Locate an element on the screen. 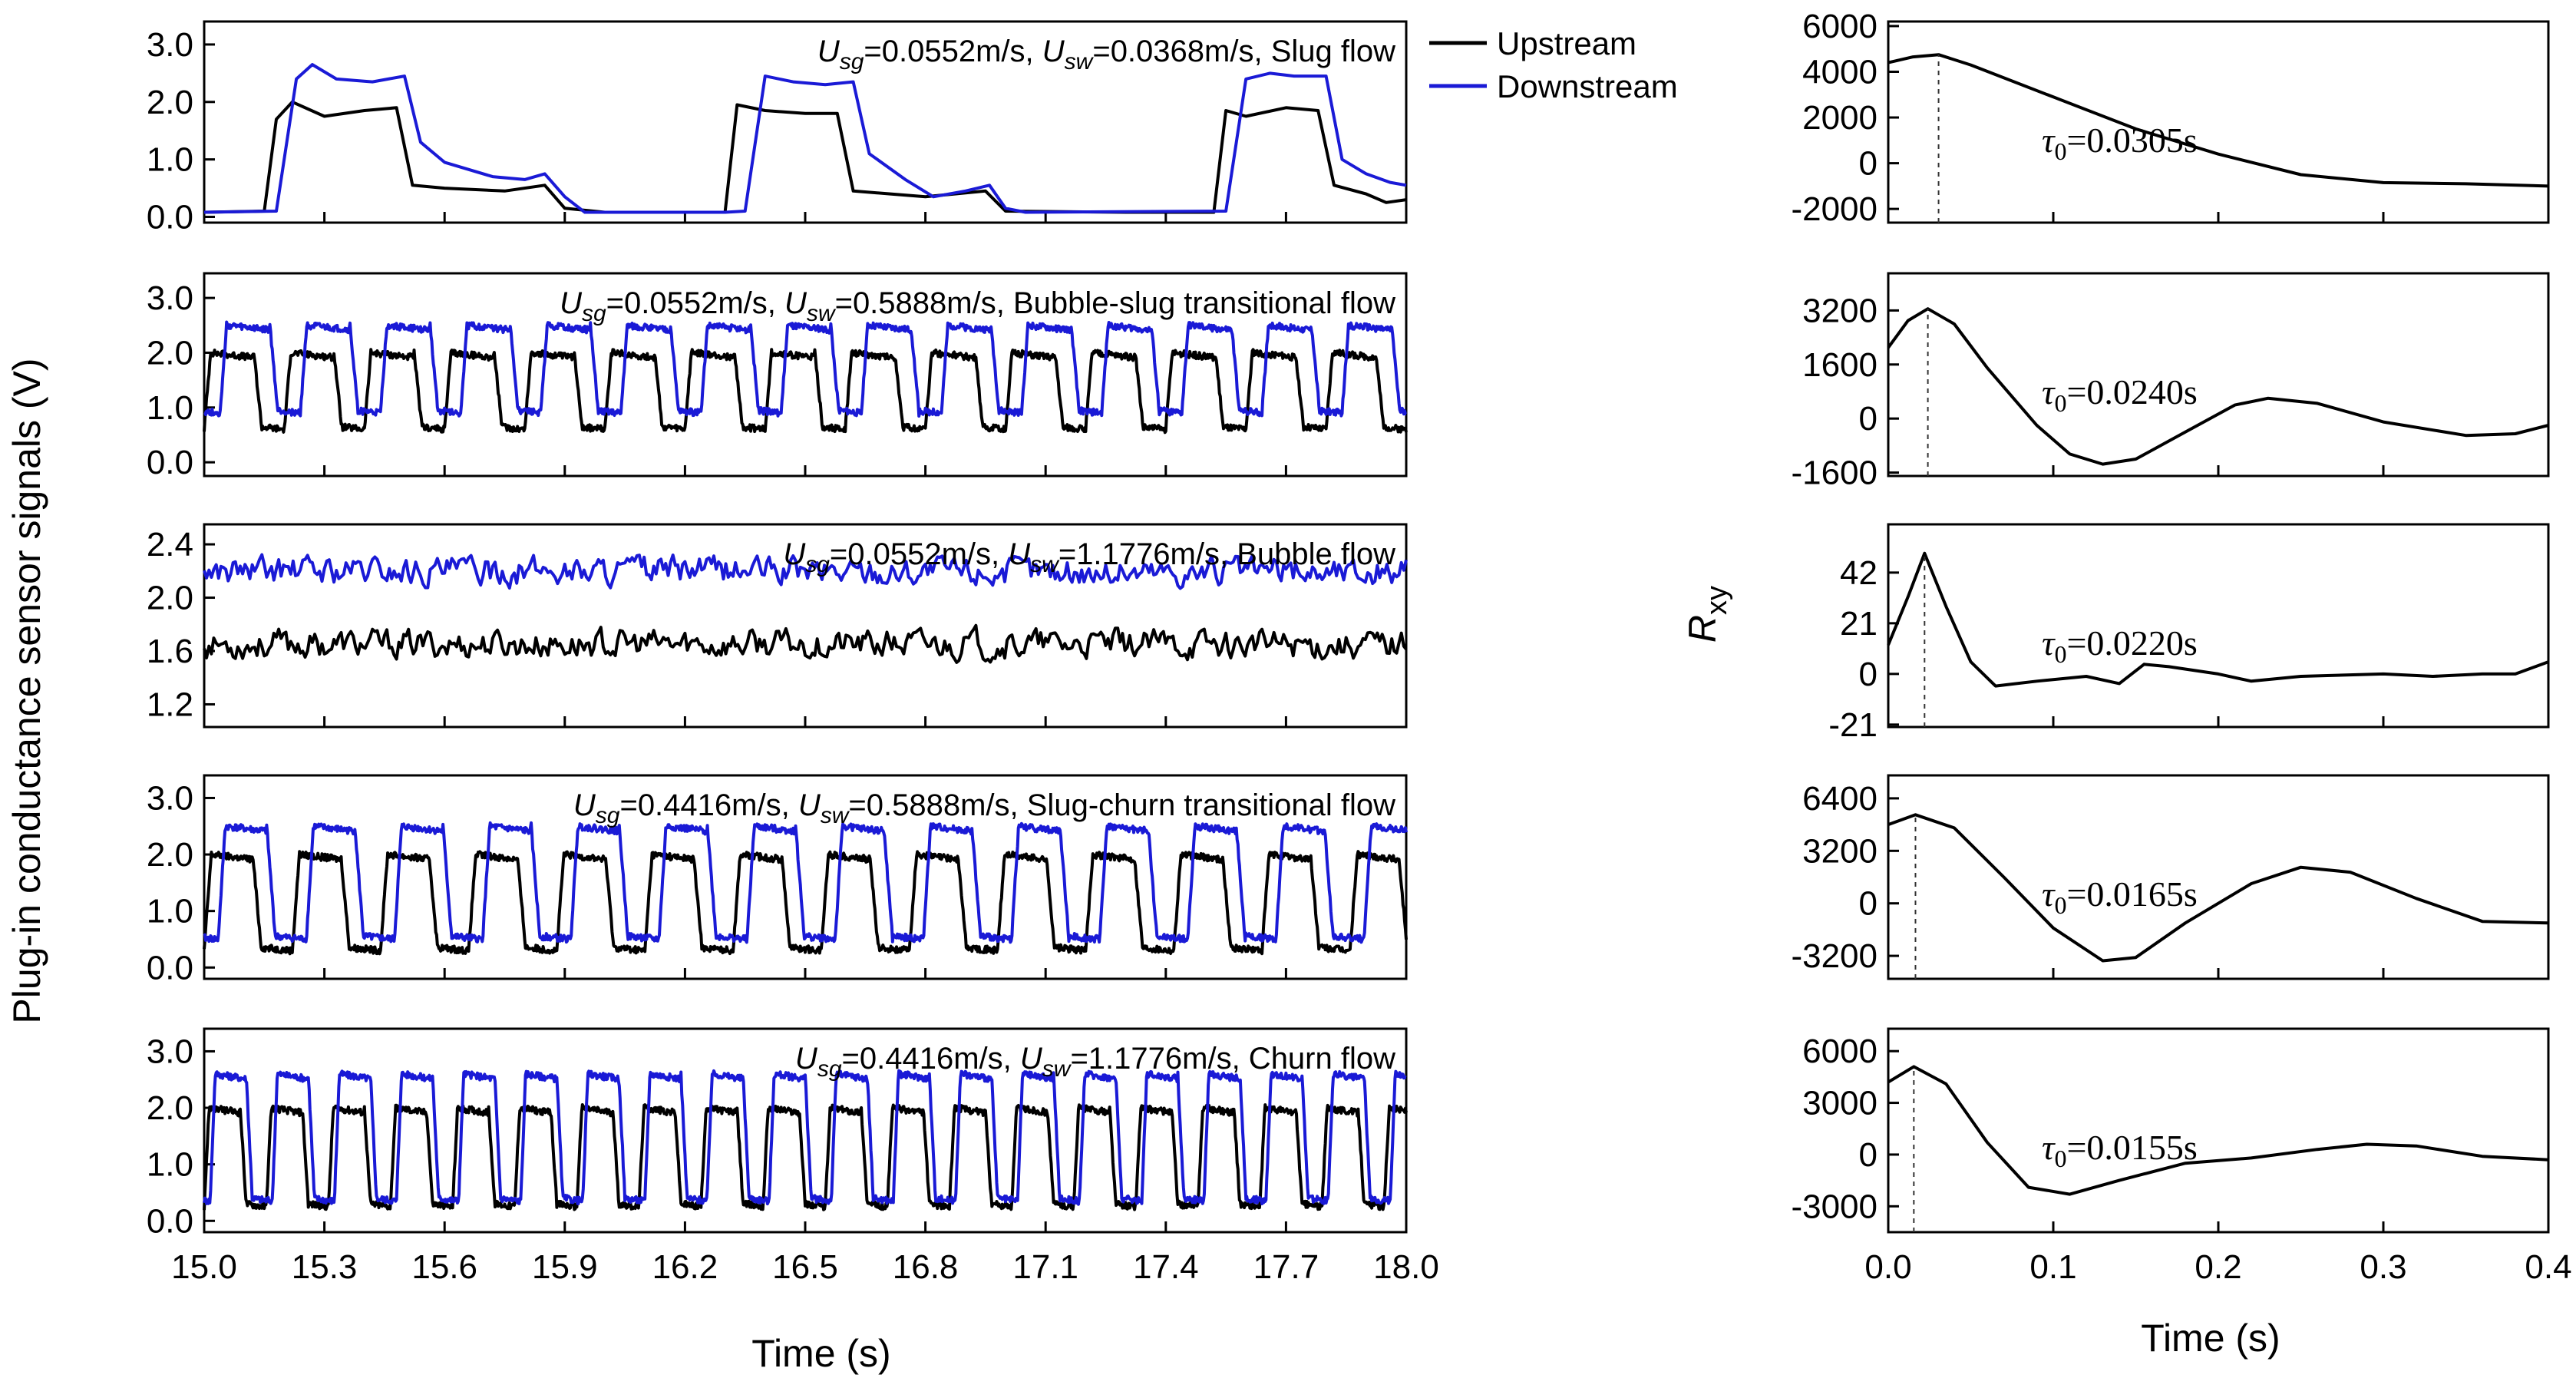 The image size is (2576, 1388). series-line-signal-2-downstream is located at coordinates (805, 369).